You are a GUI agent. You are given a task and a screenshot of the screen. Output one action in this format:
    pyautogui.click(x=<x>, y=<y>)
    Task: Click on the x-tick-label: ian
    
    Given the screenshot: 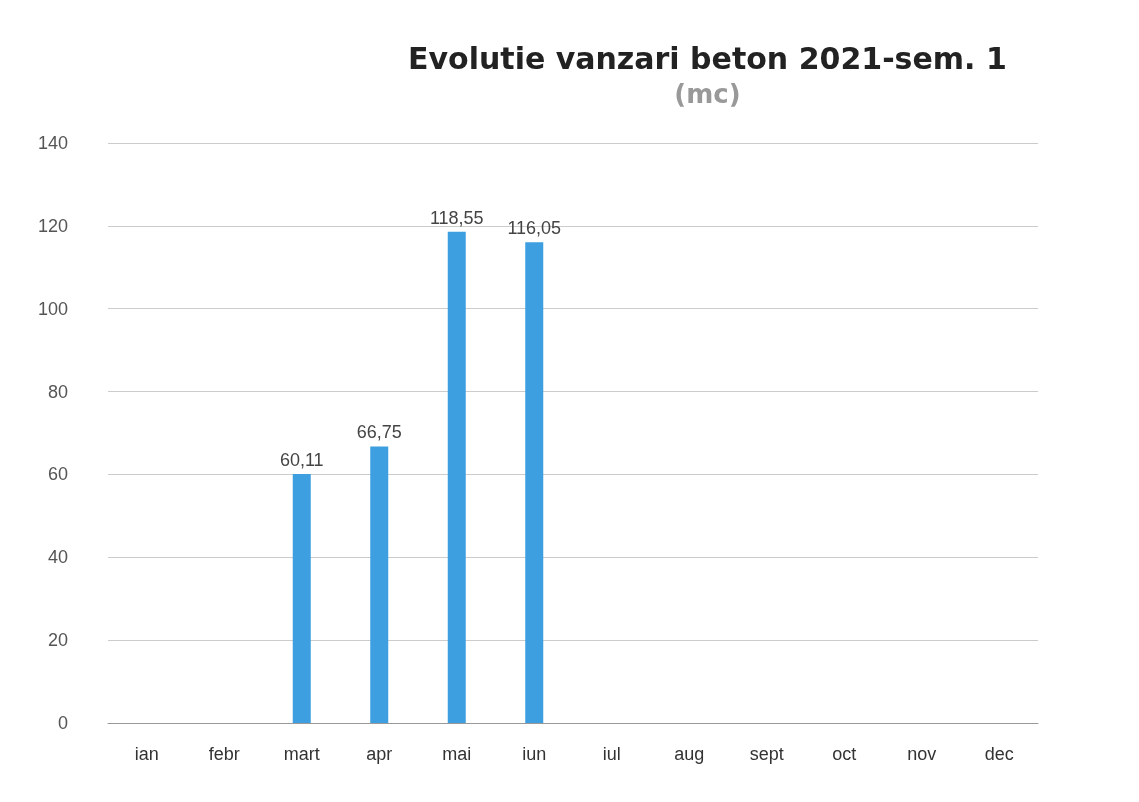 What is the action you would take?
    pyautogui.click(x=146, y=754)
    